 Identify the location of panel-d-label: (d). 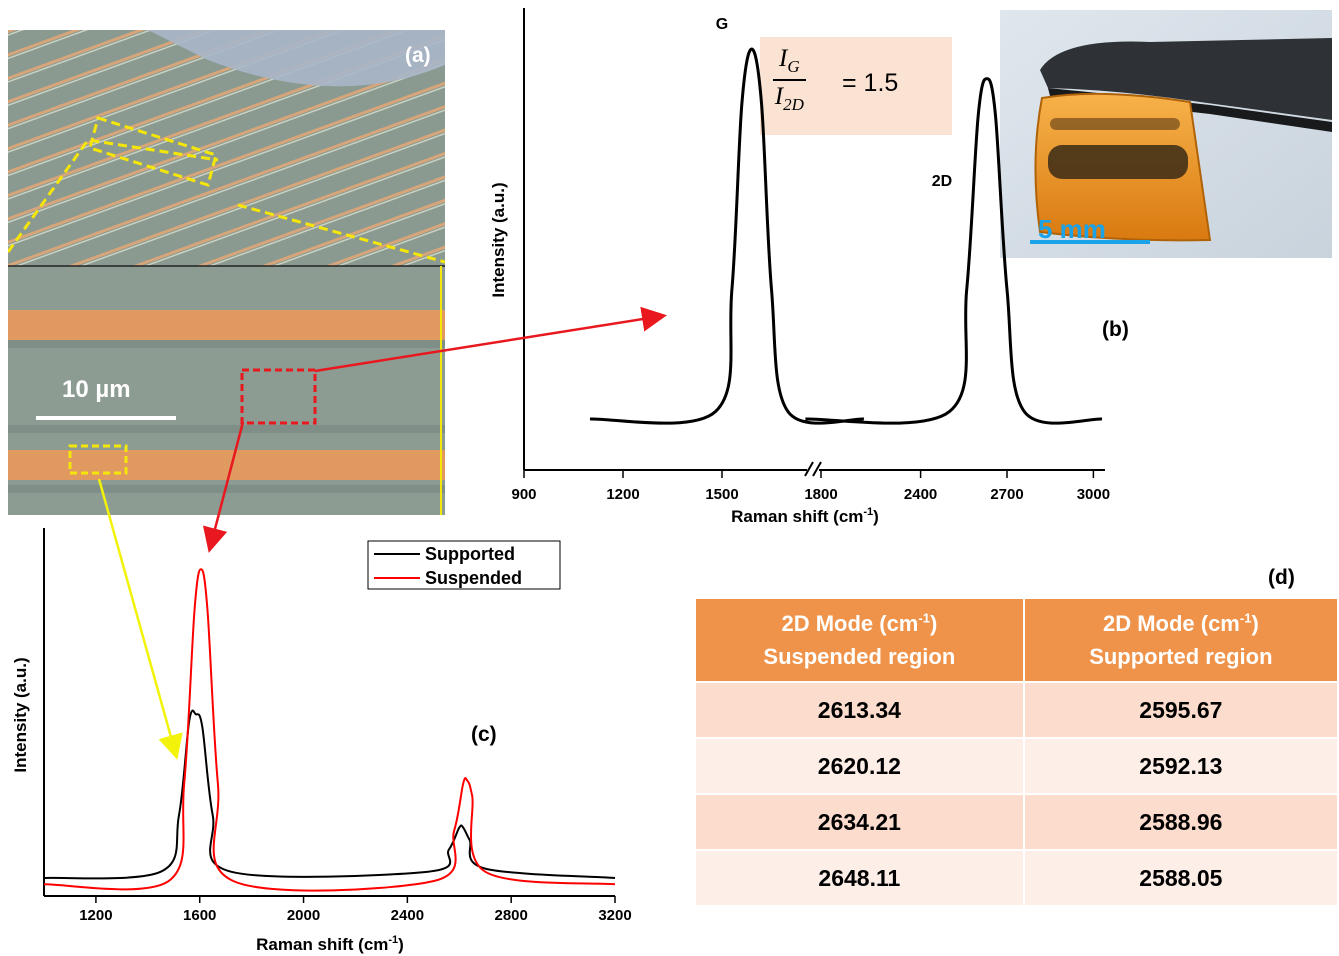
(1281, 577).